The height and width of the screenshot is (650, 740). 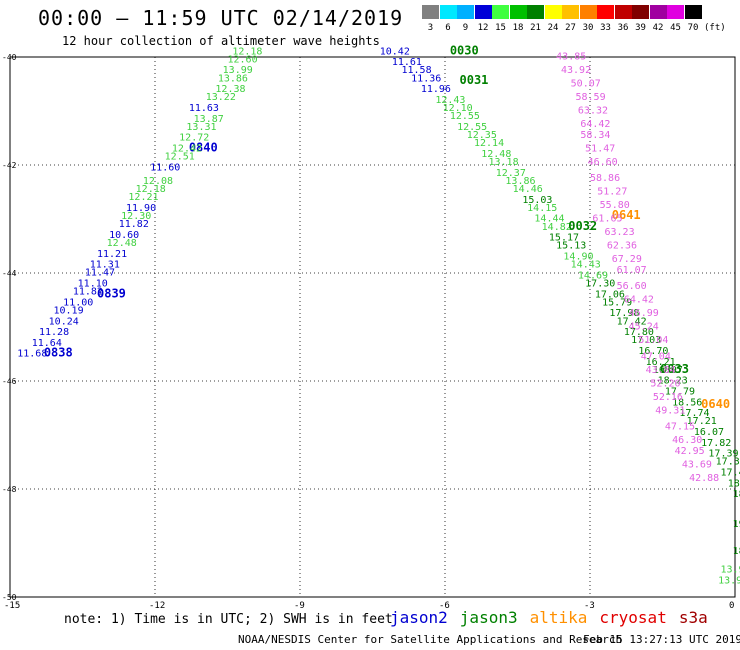 What do you see at coordinates (47, 343) in the screenshot?
I see `data-label-jason2: 11.64` at bounding box center [47, 343].